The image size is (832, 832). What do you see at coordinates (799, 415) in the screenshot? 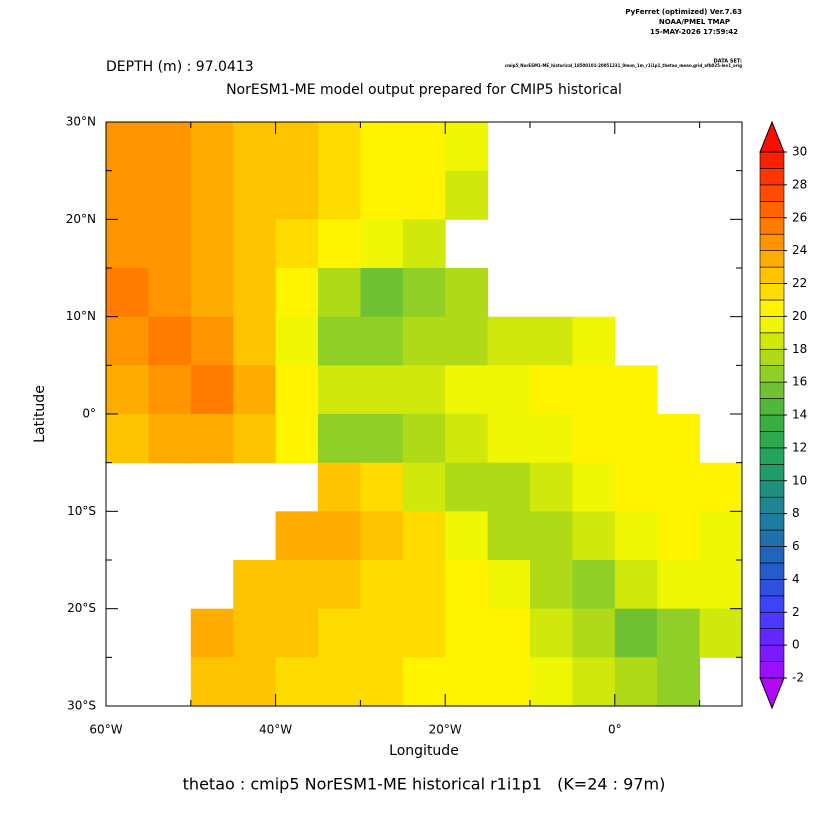
I see `colorbar-label: 14` at bounding box center [799, 415].